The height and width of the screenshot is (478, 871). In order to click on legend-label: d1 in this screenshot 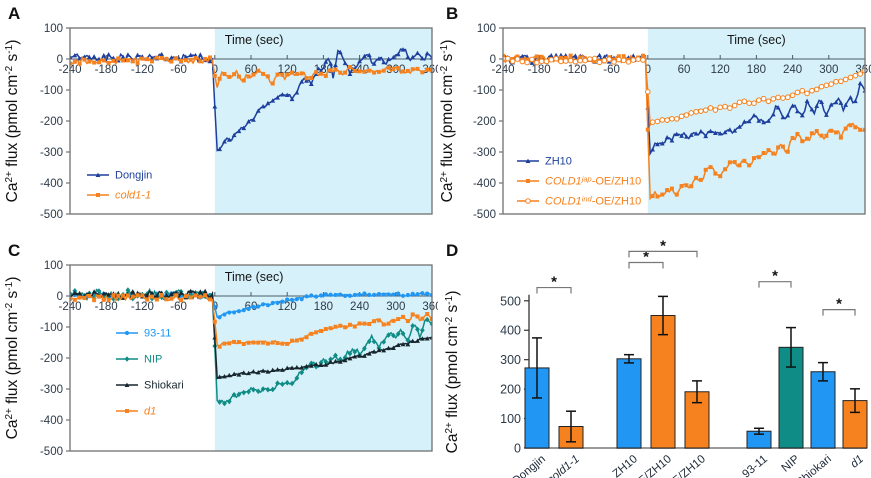, I will do `click(150, 412)`.